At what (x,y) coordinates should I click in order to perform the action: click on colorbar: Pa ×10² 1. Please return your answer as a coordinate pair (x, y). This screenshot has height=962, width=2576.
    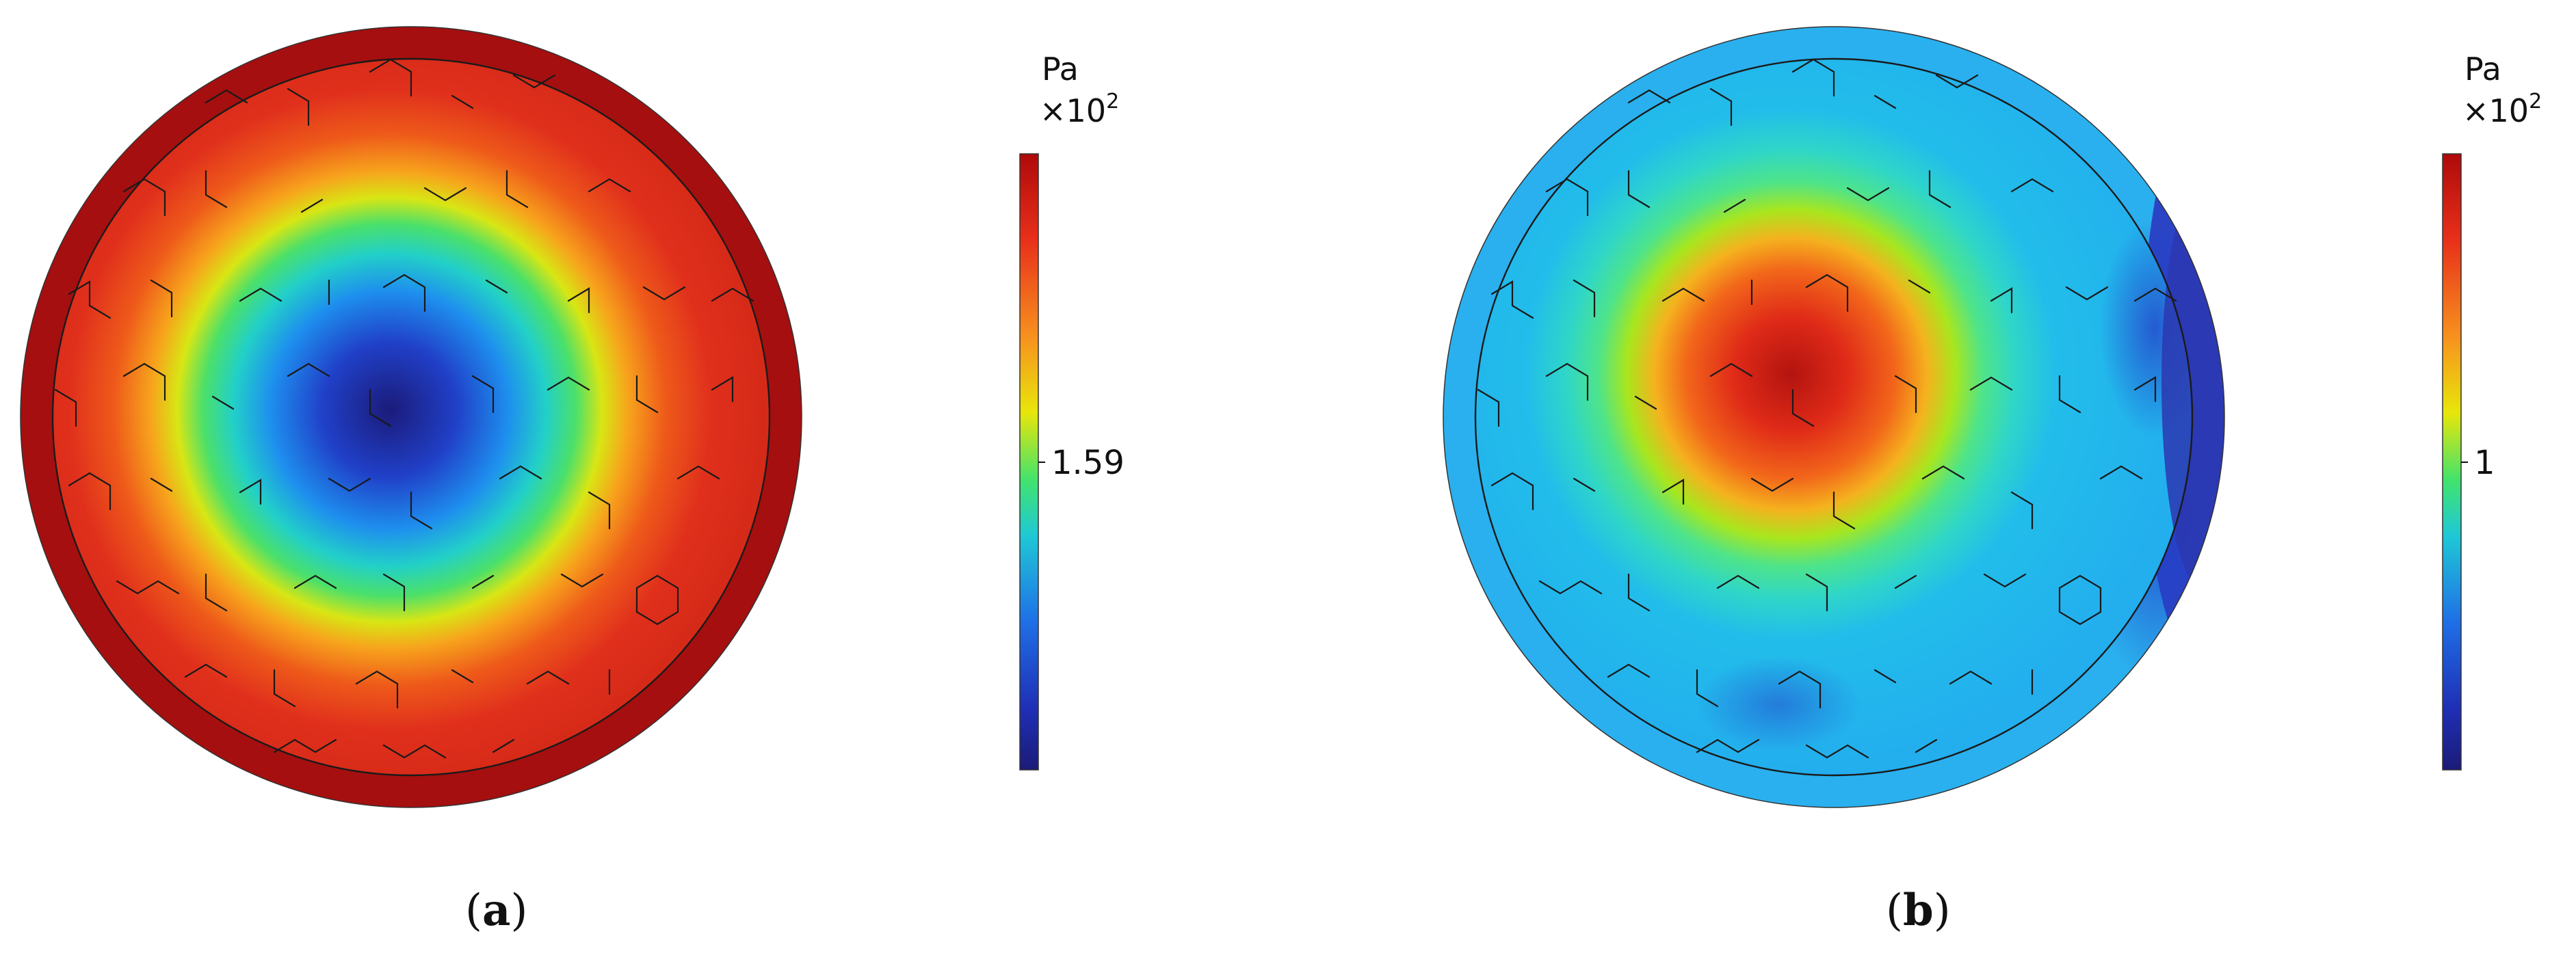
    Looking at the image, I should click on (2492, 411).